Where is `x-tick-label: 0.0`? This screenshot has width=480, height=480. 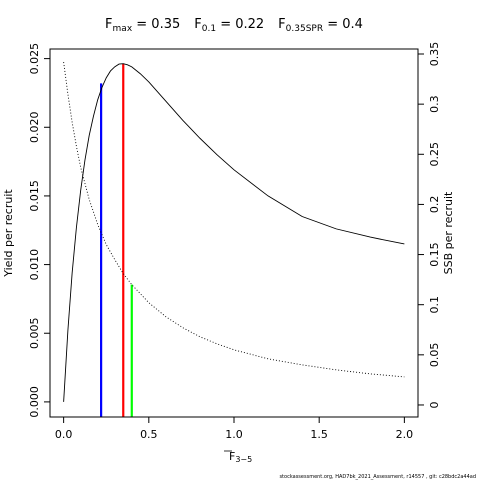
x-tick-label: 0.0 is located at coordinates (64, 434).